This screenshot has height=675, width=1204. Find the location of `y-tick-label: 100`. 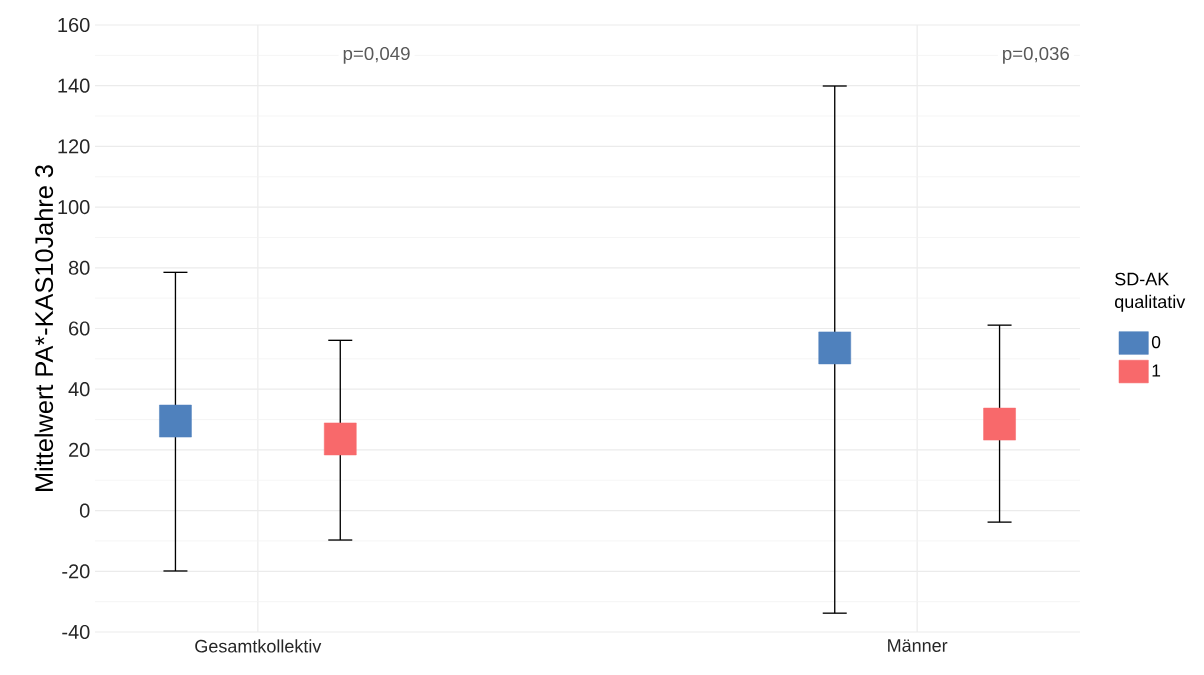

y-tick-label: 100 is located at coordinates (74, 207).